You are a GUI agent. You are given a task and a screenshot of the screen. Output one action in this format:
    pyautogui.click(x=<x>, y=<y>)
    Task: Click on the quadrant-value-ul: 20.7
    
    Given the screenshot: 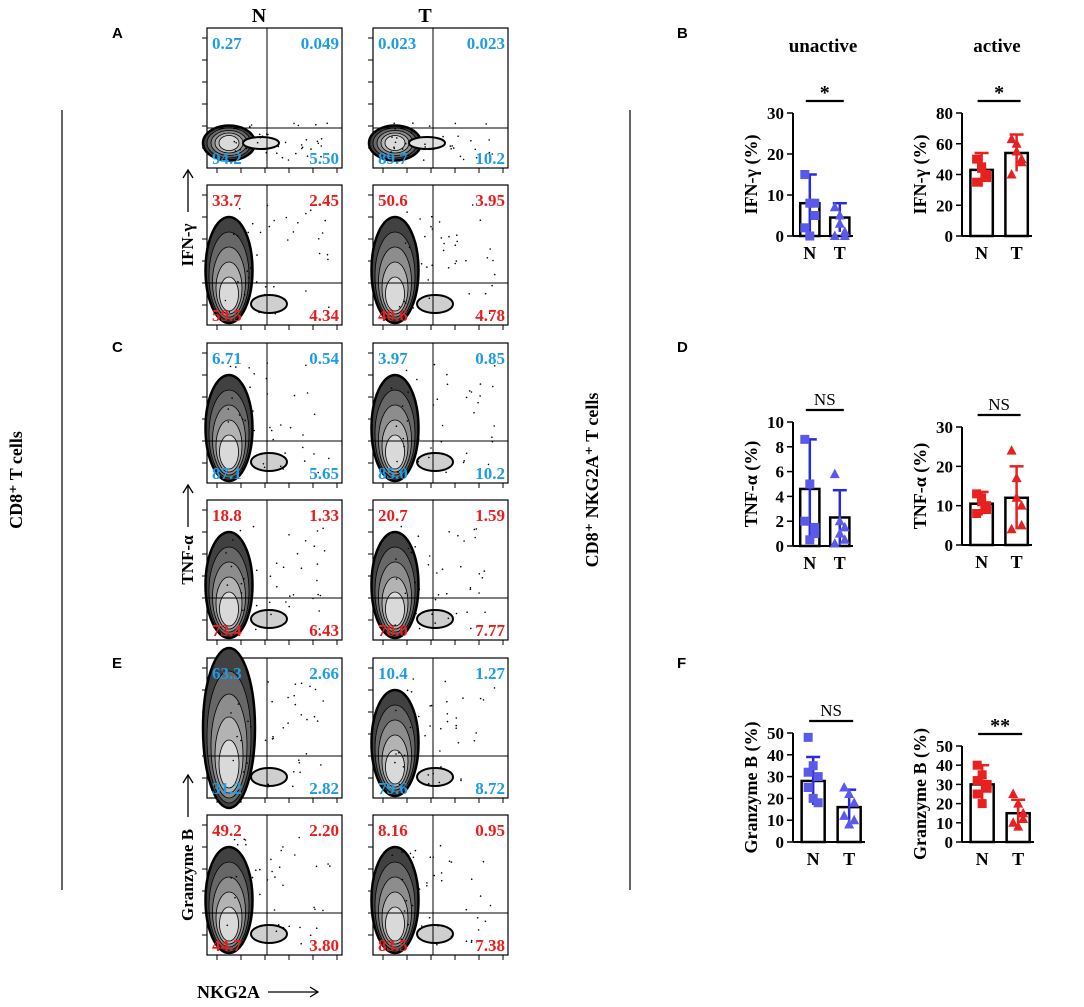 What is the action you would take?
    pyautogui.click(x=393, y=515)
    